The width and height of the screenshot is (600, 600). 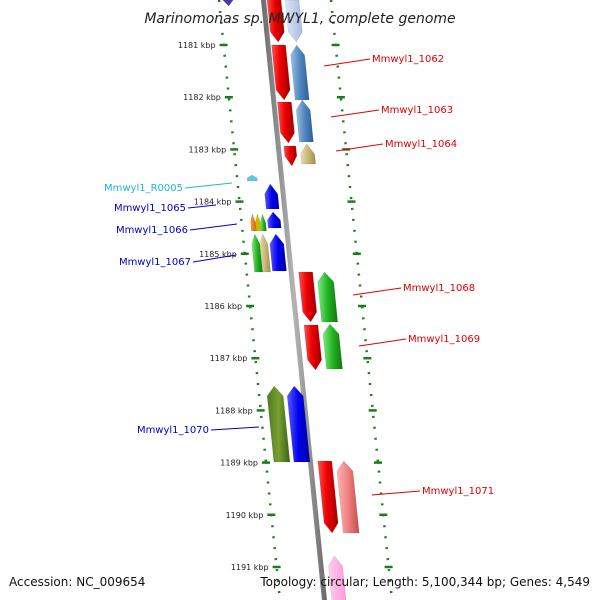 I want to click on gene-label-forward: Mmwyl1_1063, so click(x=417, y=110).